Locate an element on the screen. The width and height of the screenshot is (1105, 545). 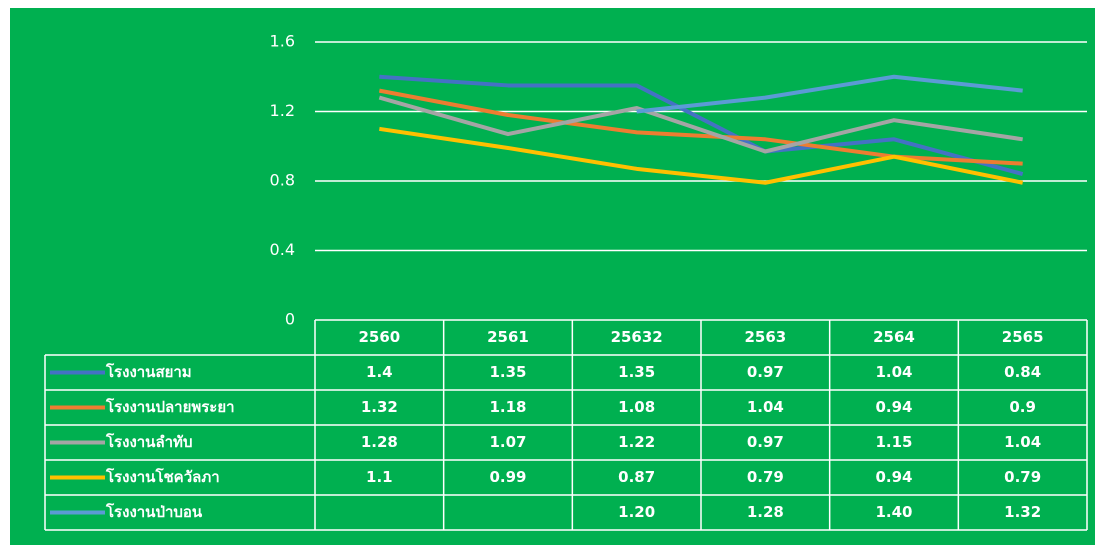
legend-label: โรงงานปลายพระยา is located at coordinates (170, 406).